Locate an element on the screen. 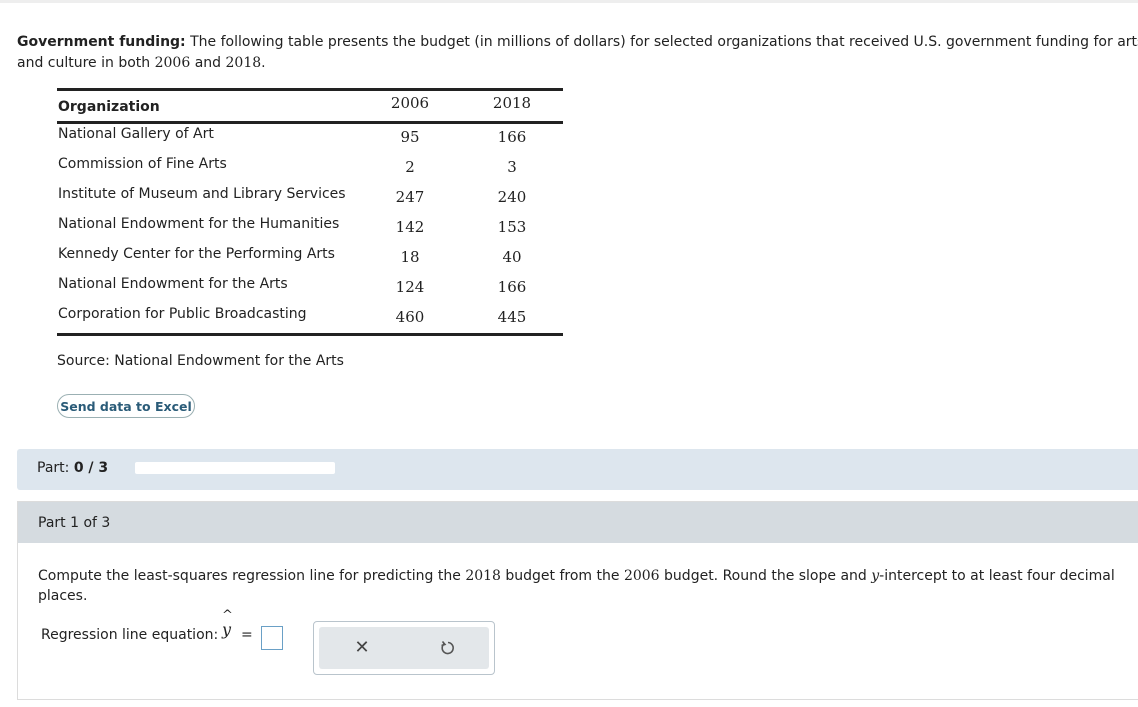  source-note: Source: National Endowment for the Arts is located at coordinates (200, 361).